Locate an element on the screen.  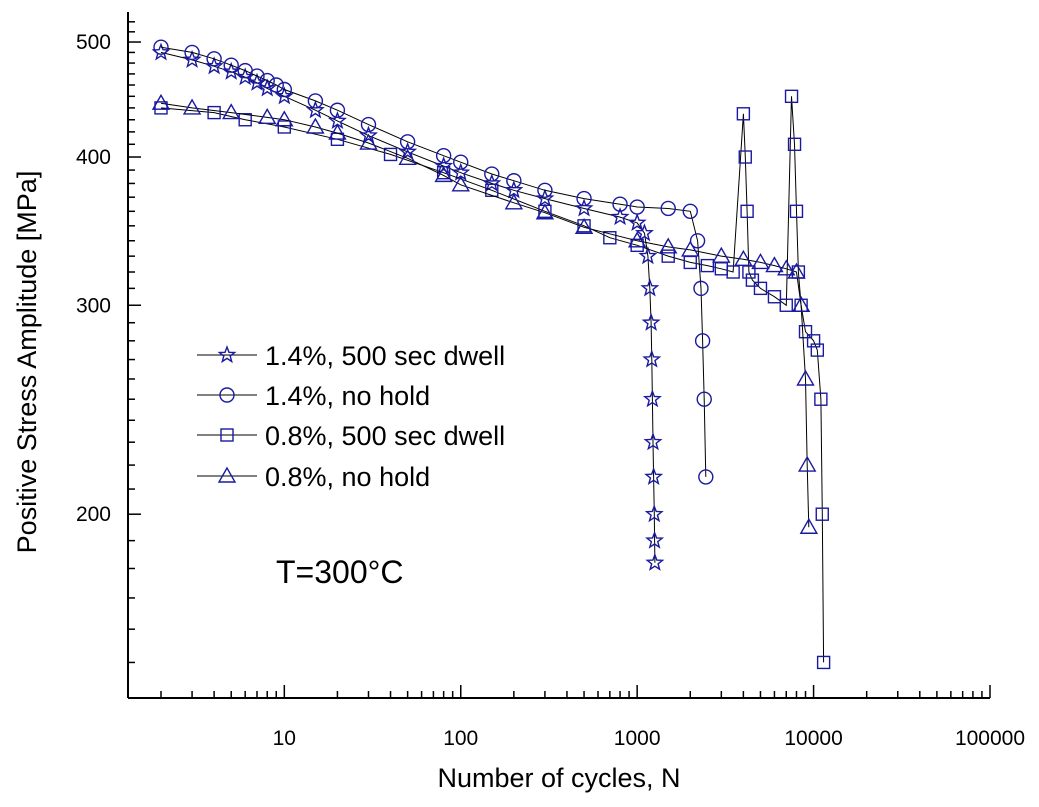
x-tick-label: 1000 is located at coordinates (637, 738).